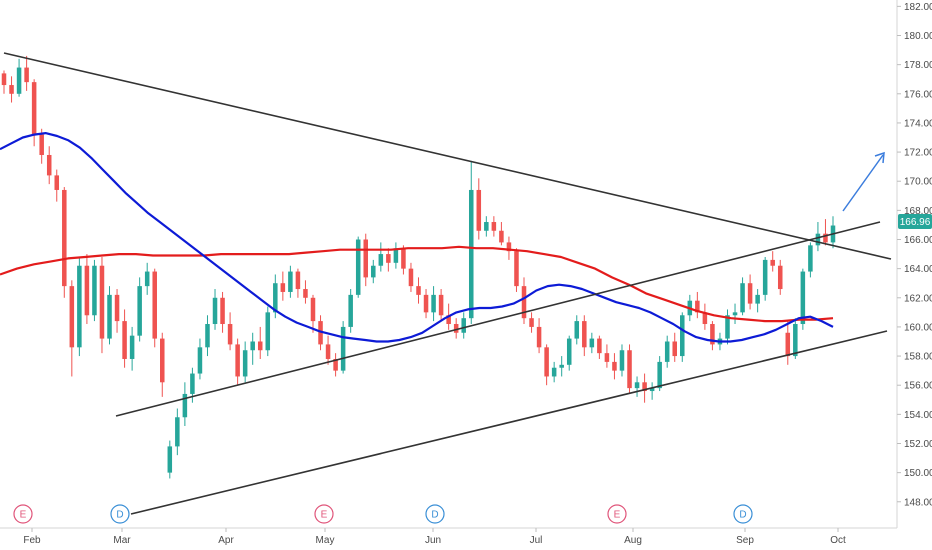  What do you see at coordinates (918, 444) in the screenshot?
I see `y-tick-label: 152.00` at bounding box center [918, 444].